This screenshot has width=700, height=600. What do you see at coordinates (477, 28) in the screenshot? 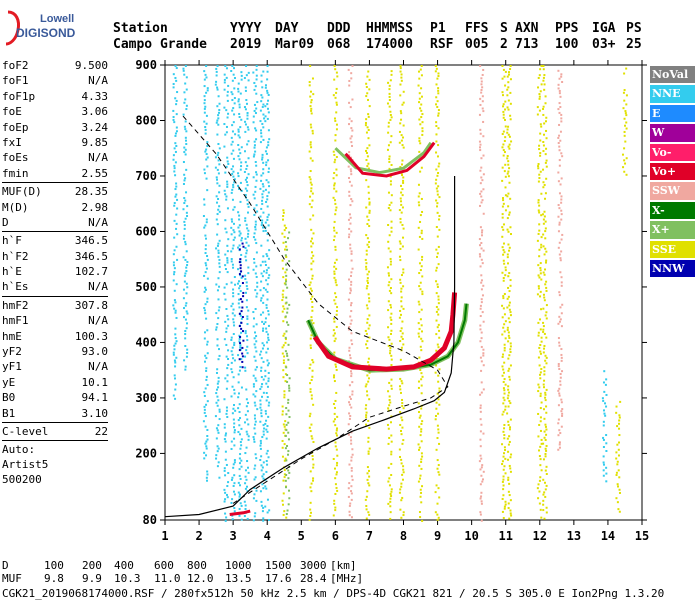
I see `header-label-6: FFS` at bounding box center [477, 28].